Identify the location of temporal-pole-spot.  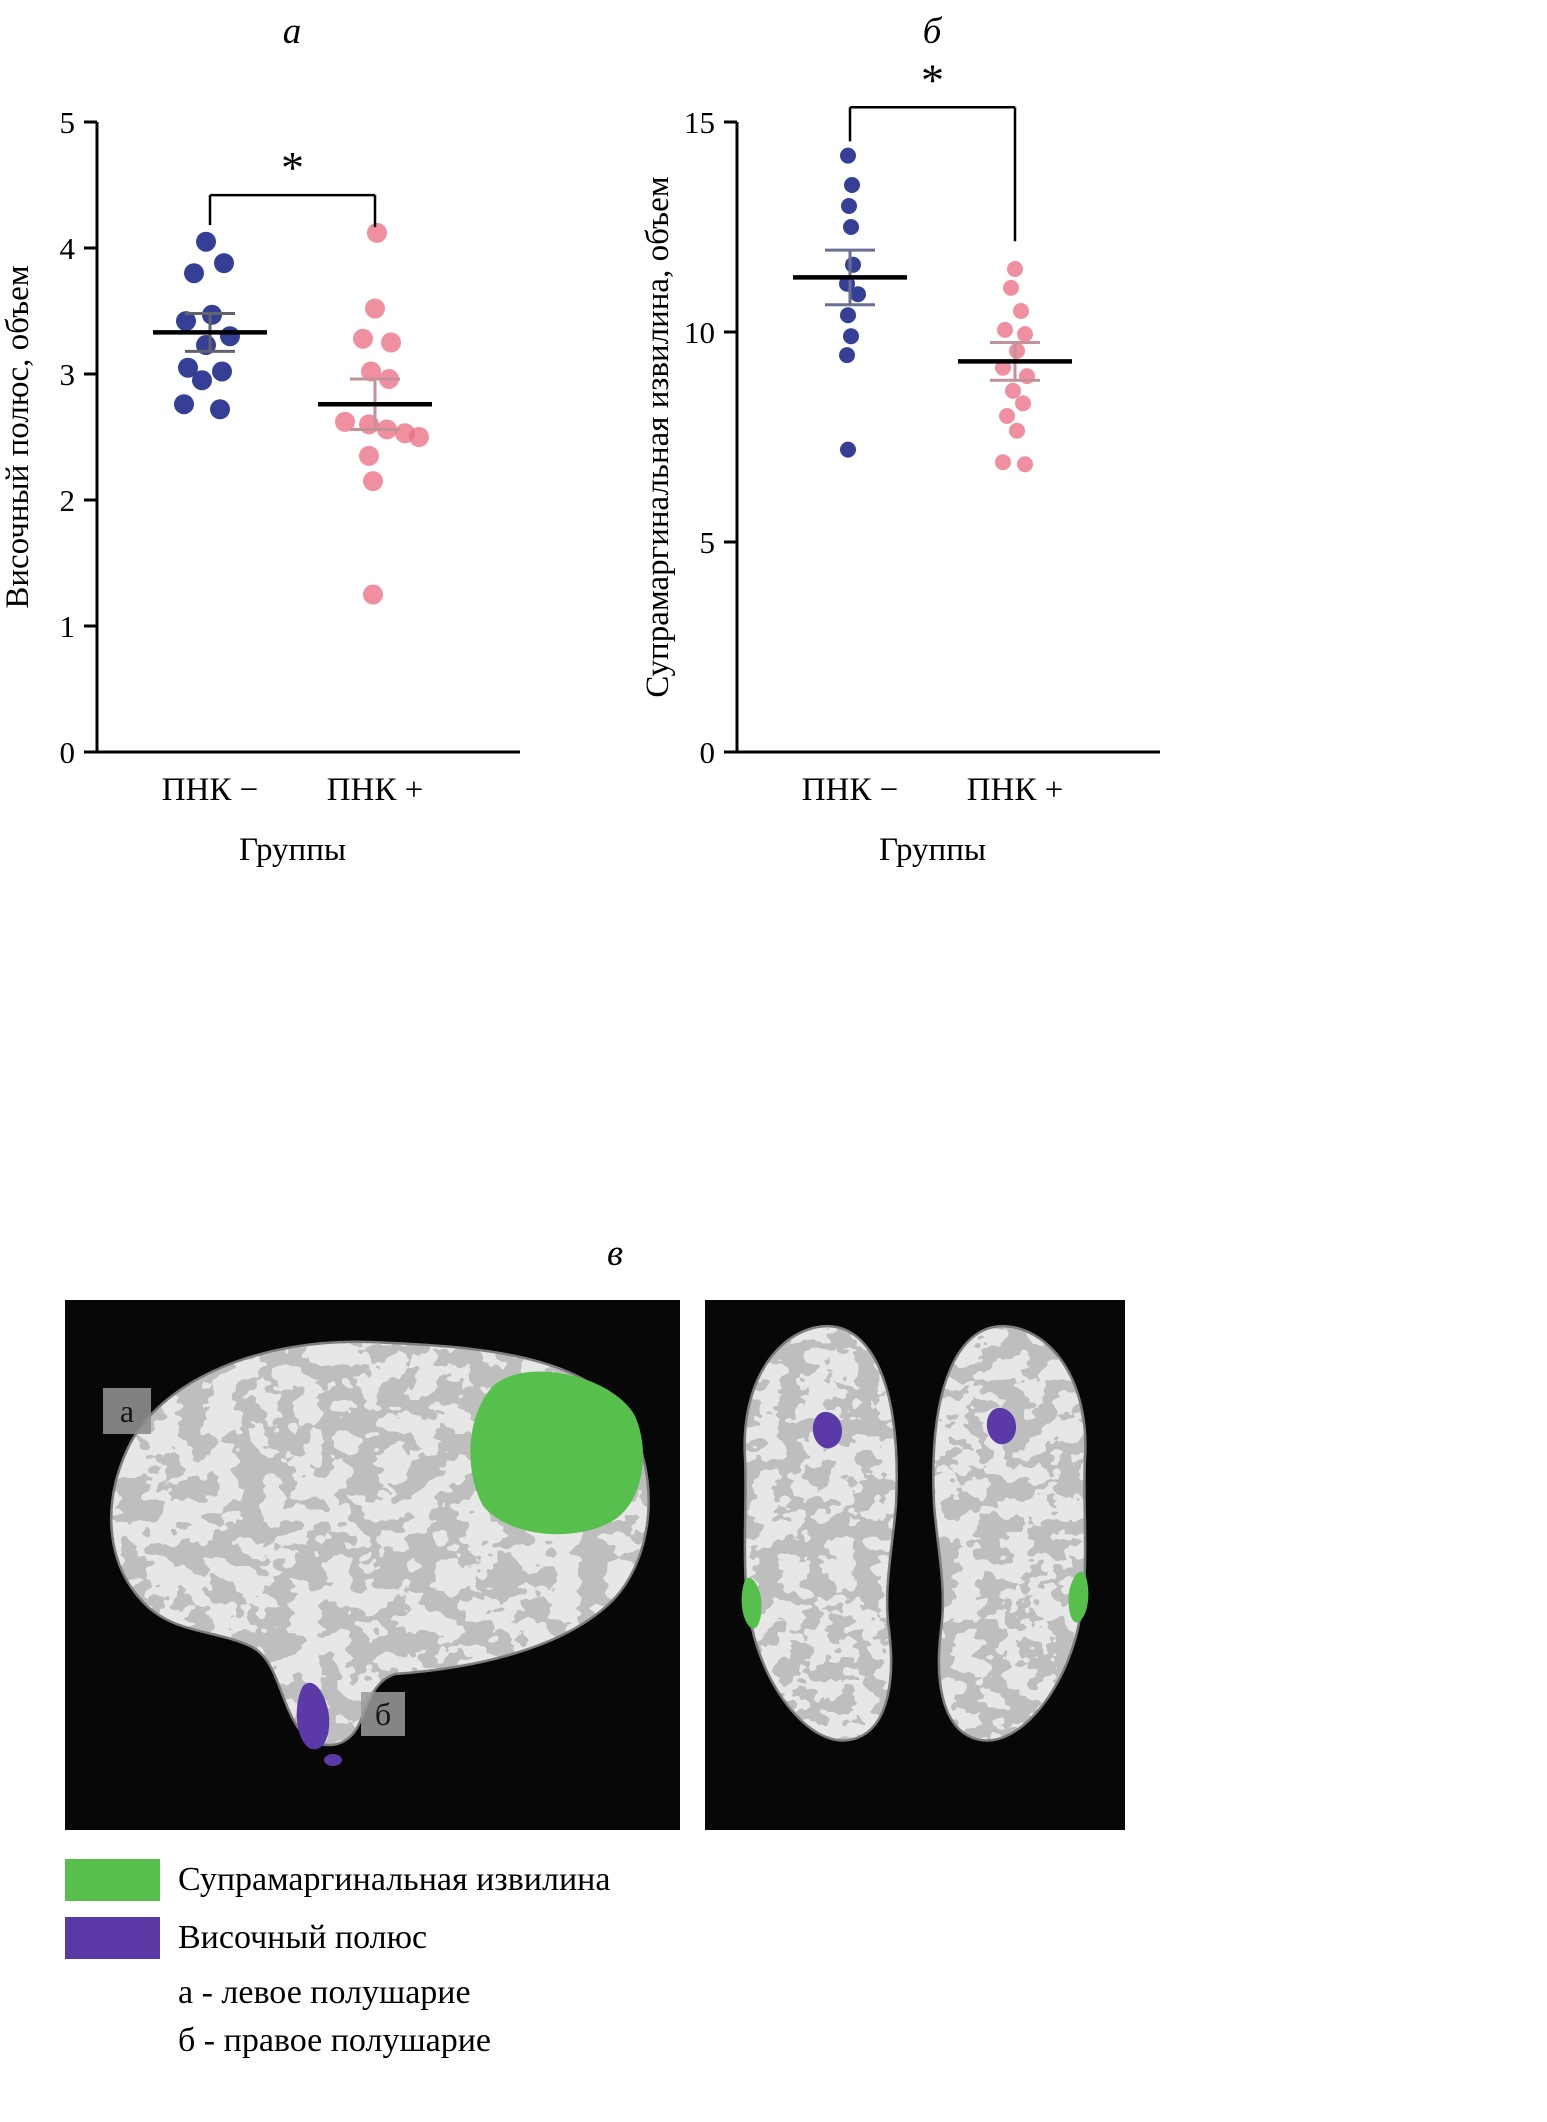
(333, 1760).